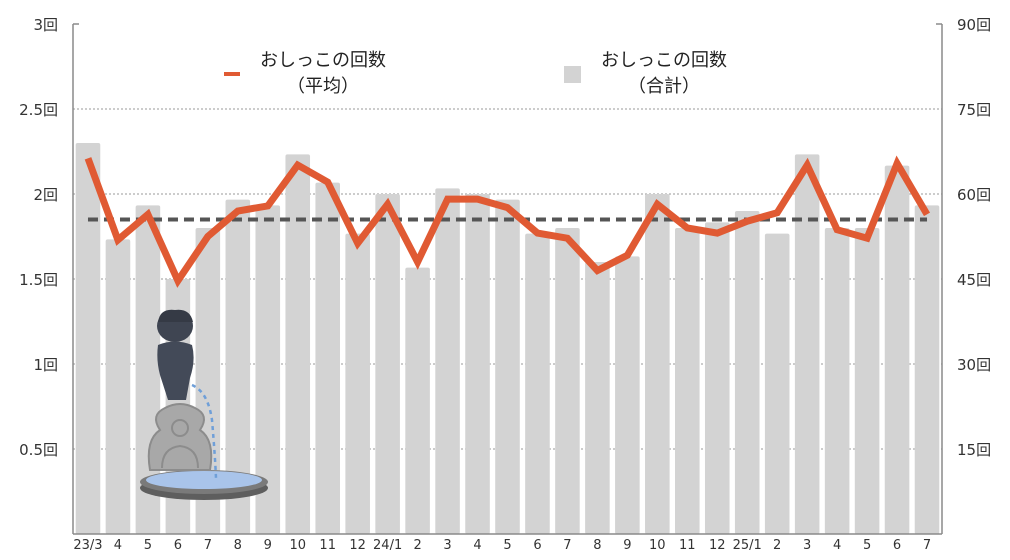 The image size is (1010, 560). What do you see at coordinates (664, 74) in the screenshot?
I see `legend-item-total: おしっこの回数 （合計）` at bounding box center [664, 74].